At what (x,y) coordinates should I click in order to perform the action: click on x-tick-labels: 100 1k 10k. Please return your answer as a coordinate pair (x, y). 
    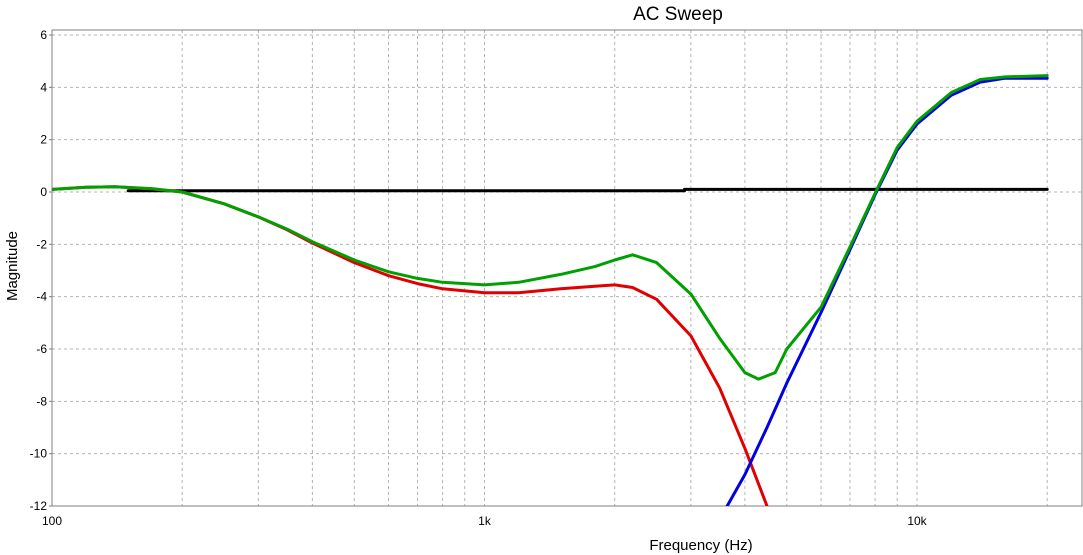
    Looking at the image, I should click on (485, 521).